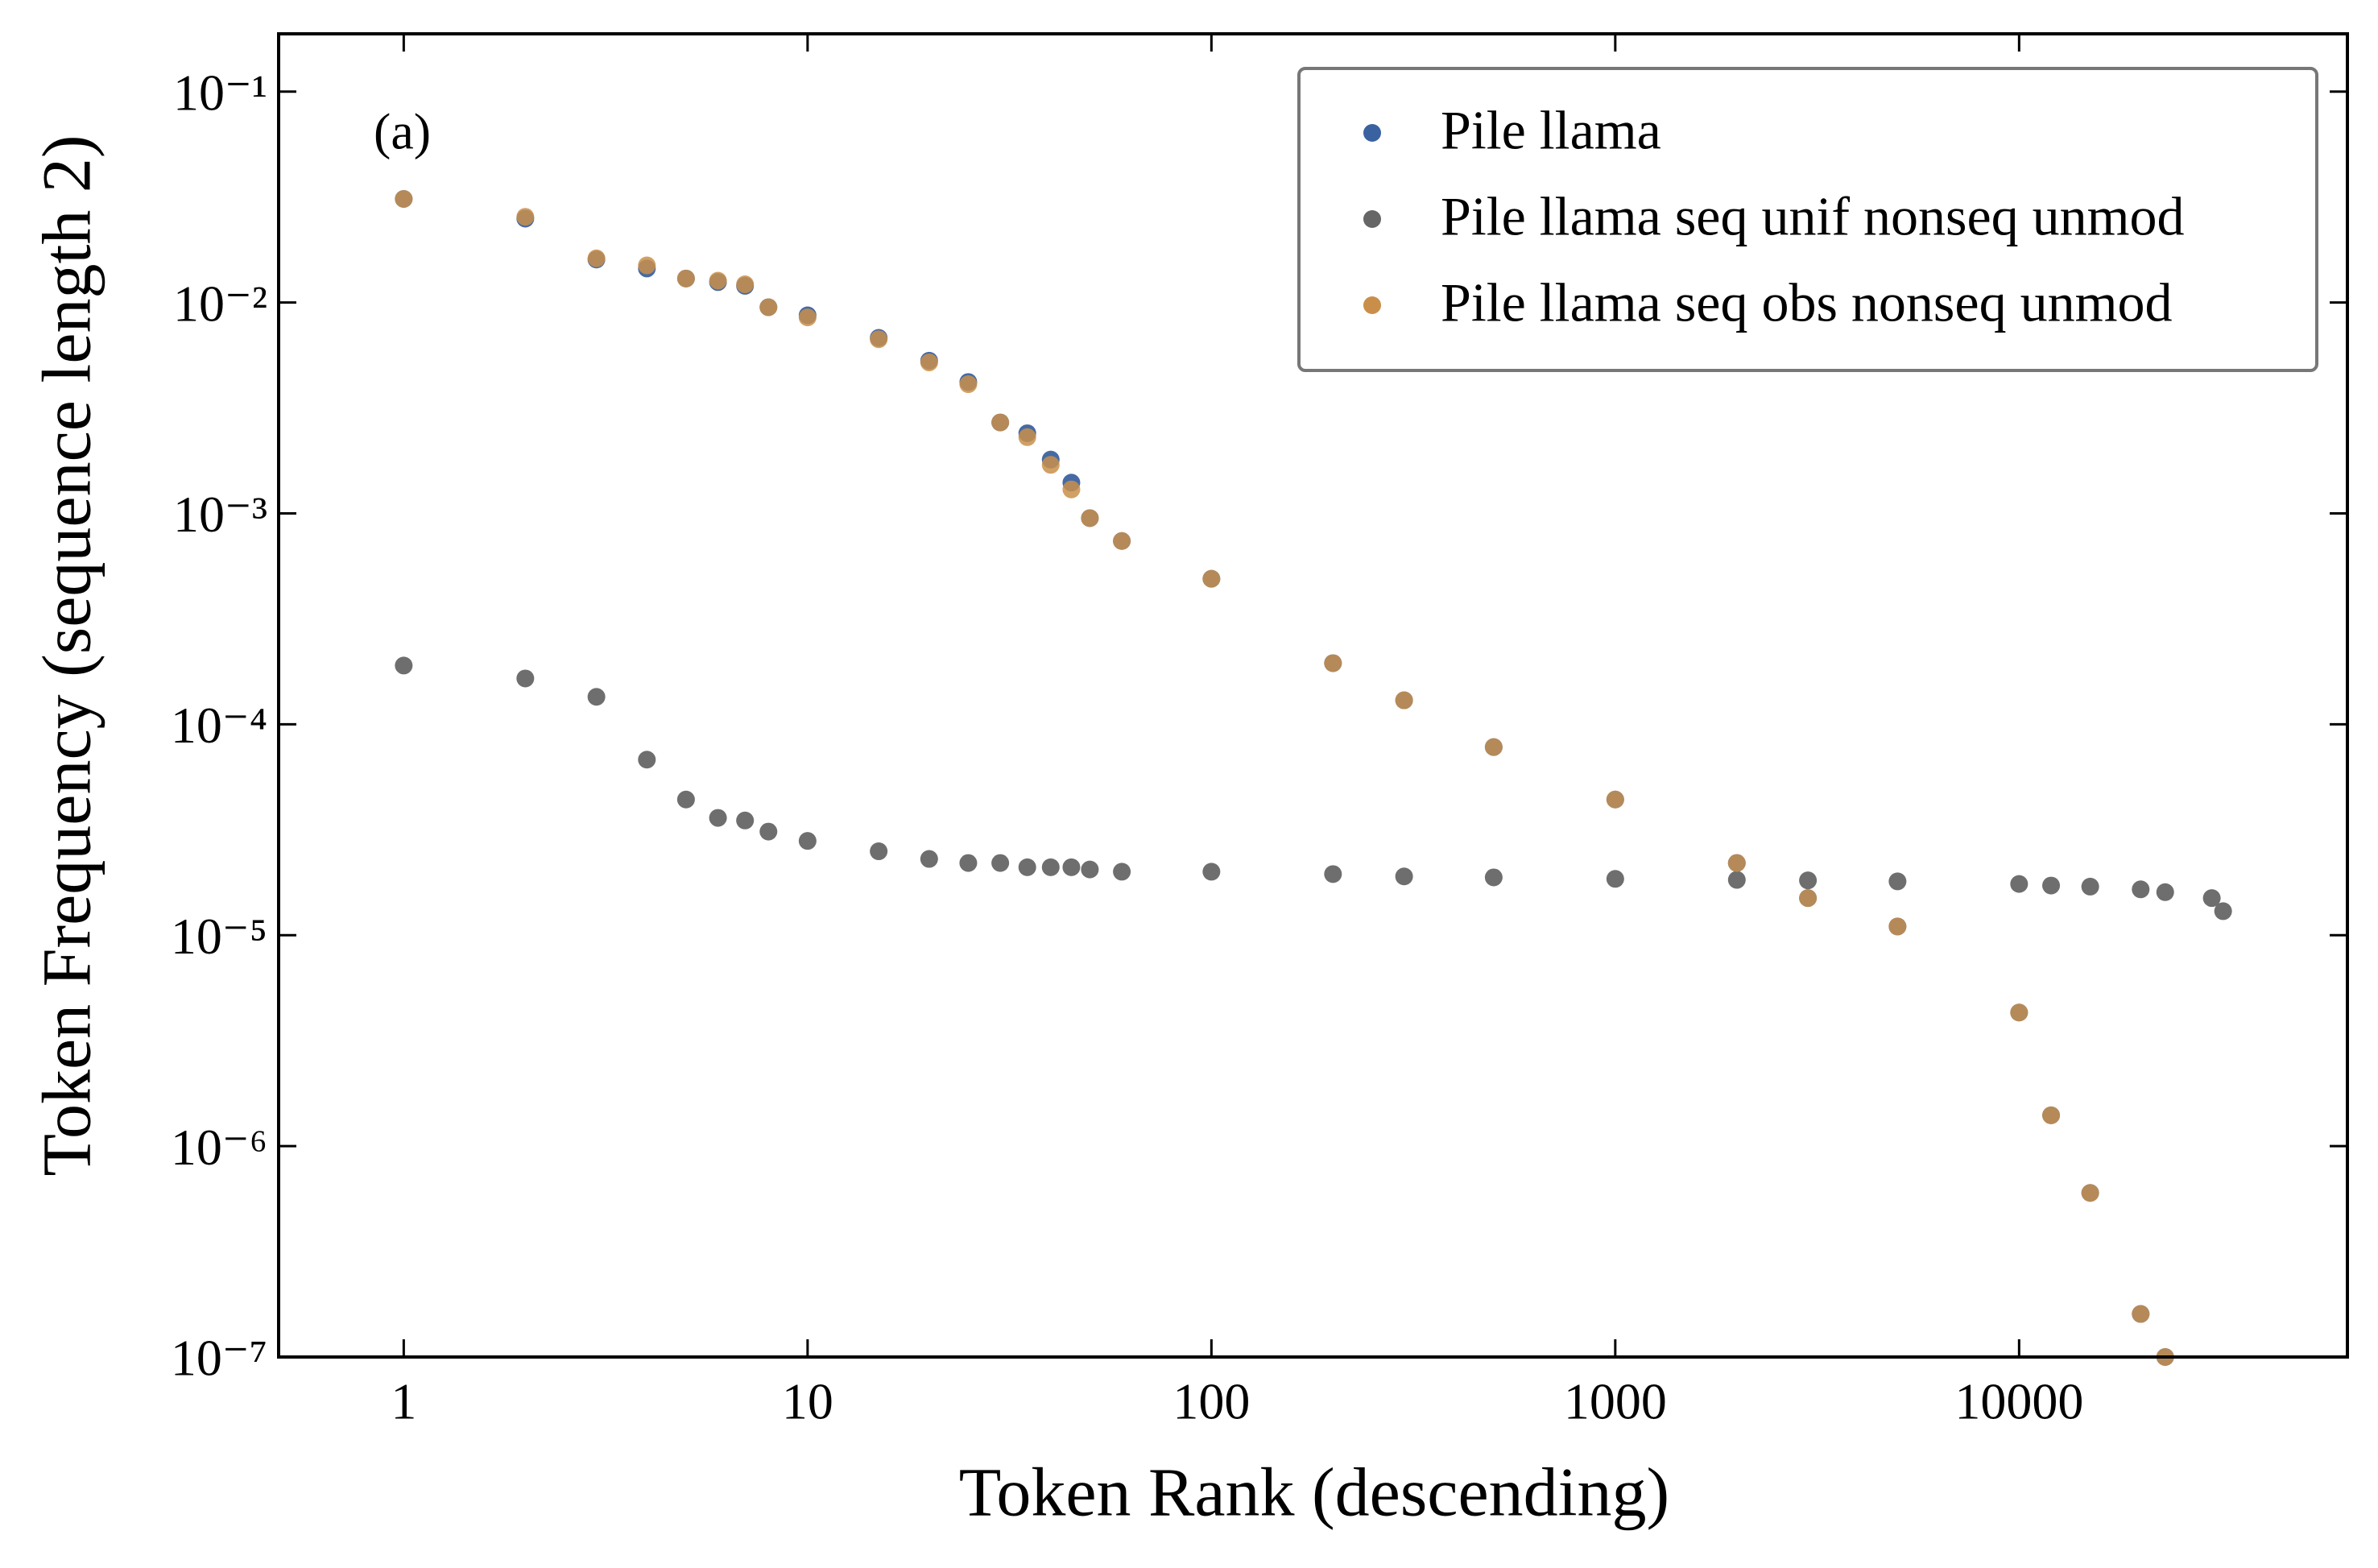 The width and height of the screenshot is (2378, 1568). I want to click on legend-label: Pile llama, so click(1551, 130).